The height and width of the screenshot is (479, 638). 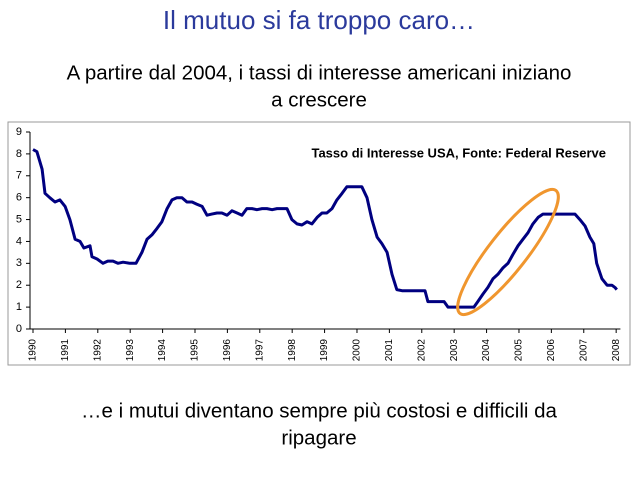 I want to click on x-tick-label: 2004, so click(x=486, y=350).